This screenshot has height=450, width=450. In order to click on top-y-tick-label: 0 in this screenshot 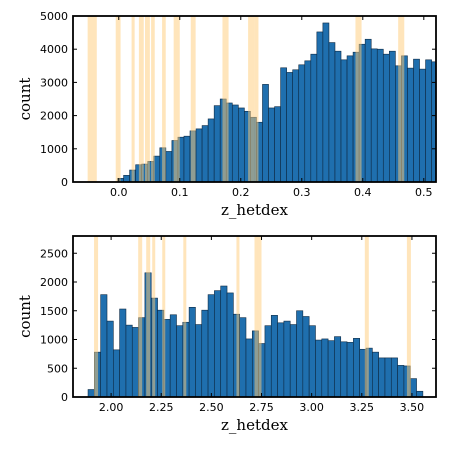, I will do `click(64, 182)`.